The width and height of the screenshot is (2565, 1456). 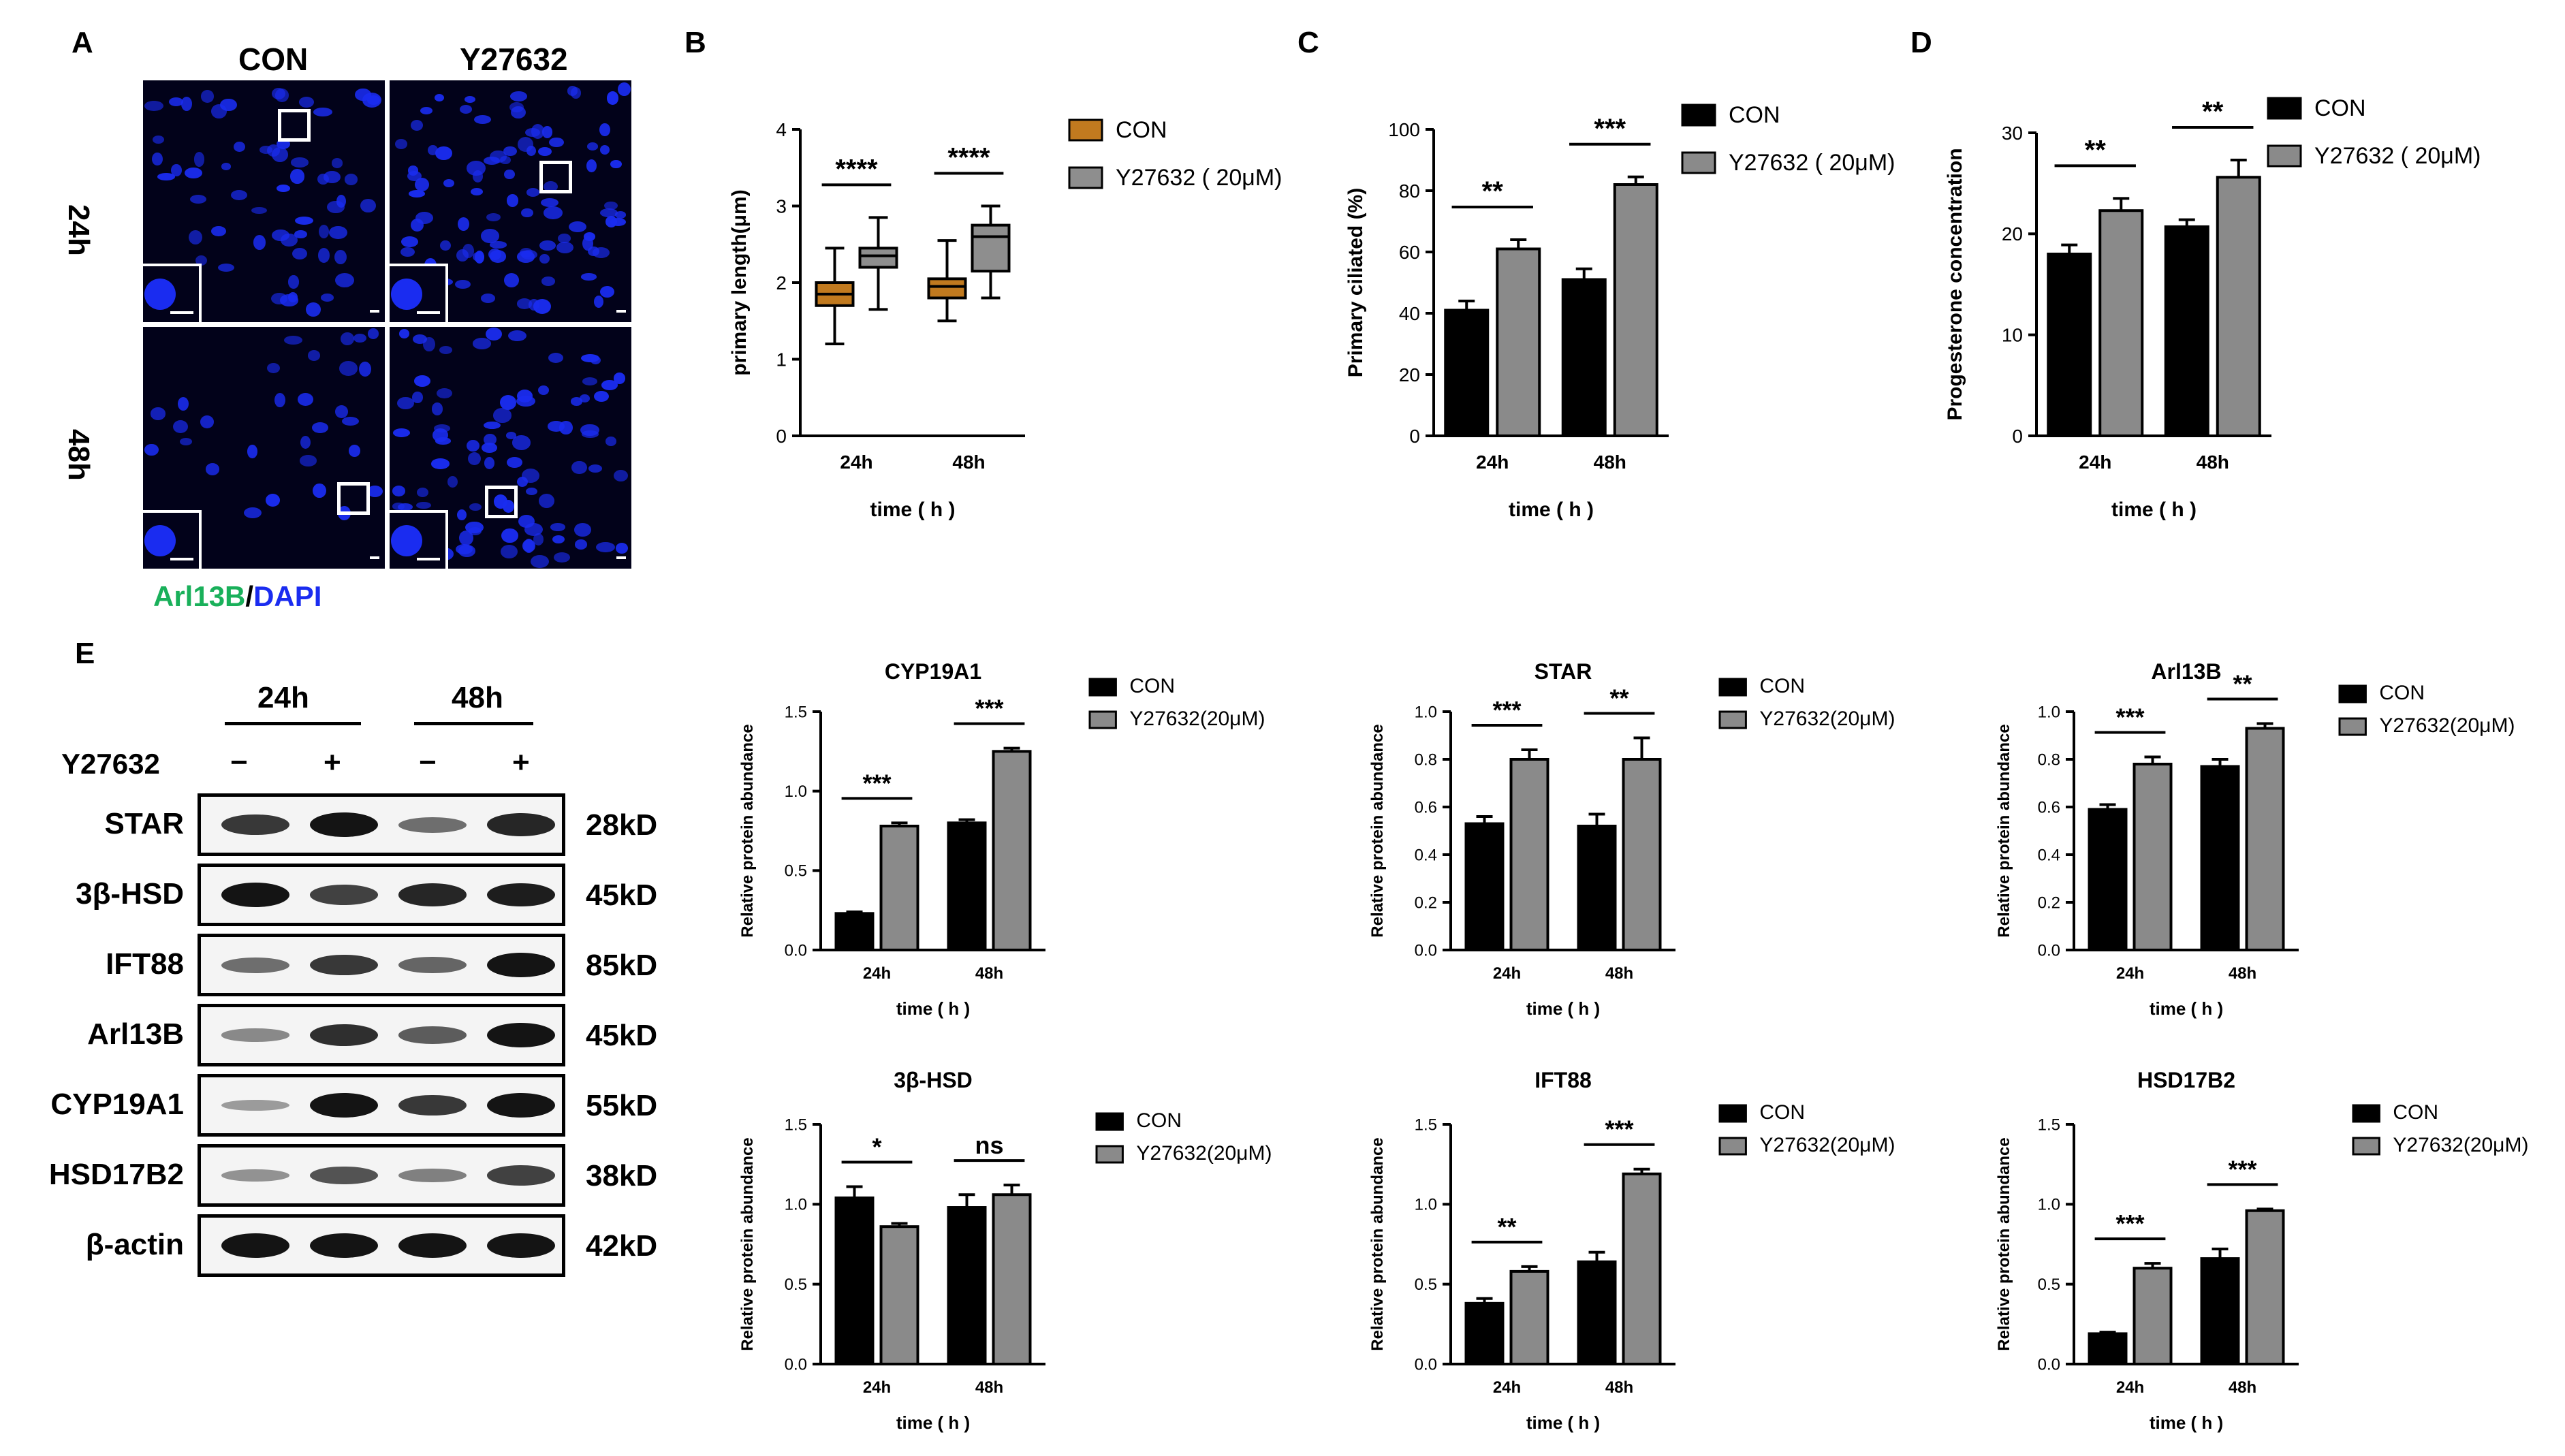 What do you see at coordinates (796, 712) in the screenshot?
I see `y-tick-label: 1.5` at bounding box center [796, 712].